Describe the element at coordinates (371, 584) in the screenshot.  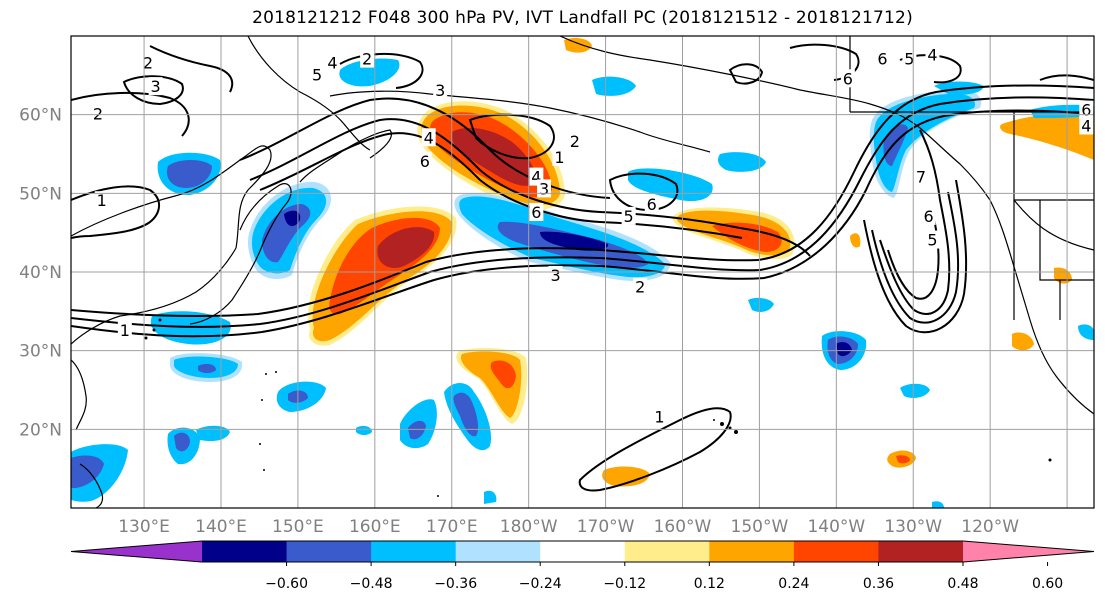
I see `colorbar-tick-label: −0.48` at that location.